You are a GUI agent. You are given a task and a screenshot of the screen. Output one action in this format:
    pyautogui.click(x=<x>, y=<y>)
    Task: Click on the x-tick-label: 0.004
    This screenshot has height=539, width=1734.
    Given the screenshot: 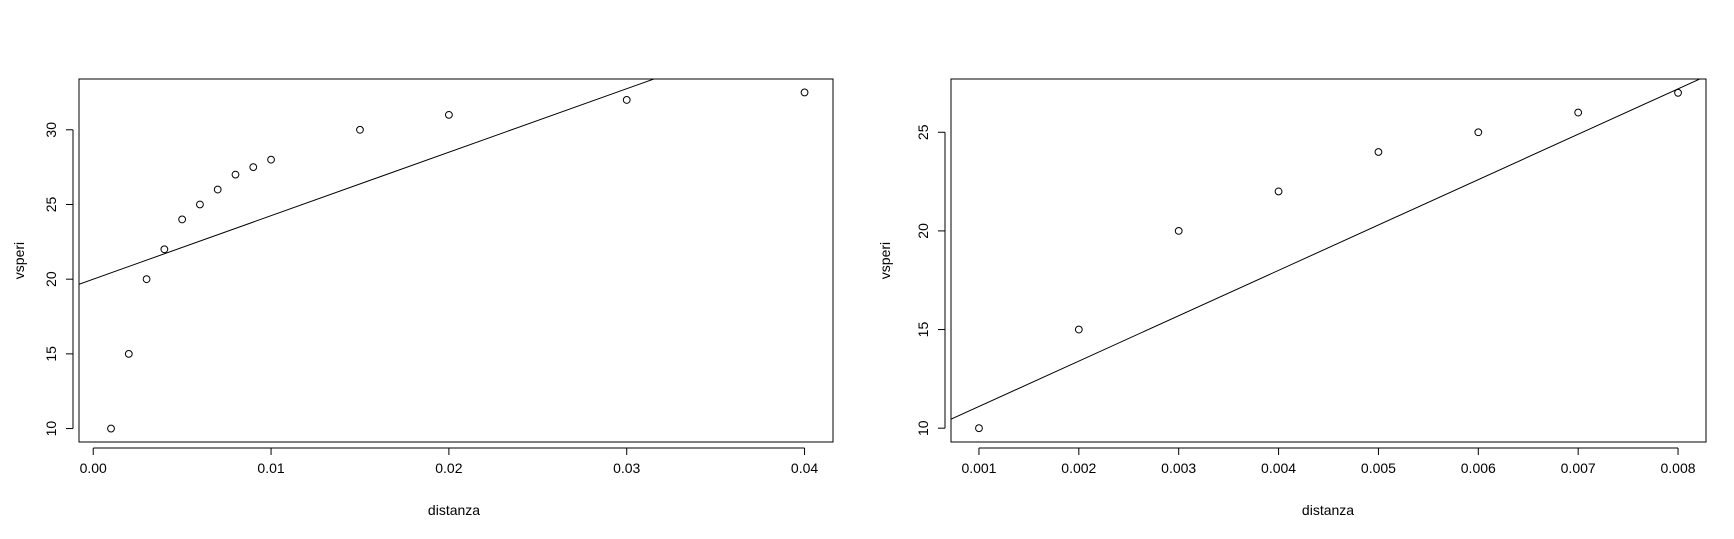 What is the action you would take?
    pyautogui.click(x=1278, y=468)
    